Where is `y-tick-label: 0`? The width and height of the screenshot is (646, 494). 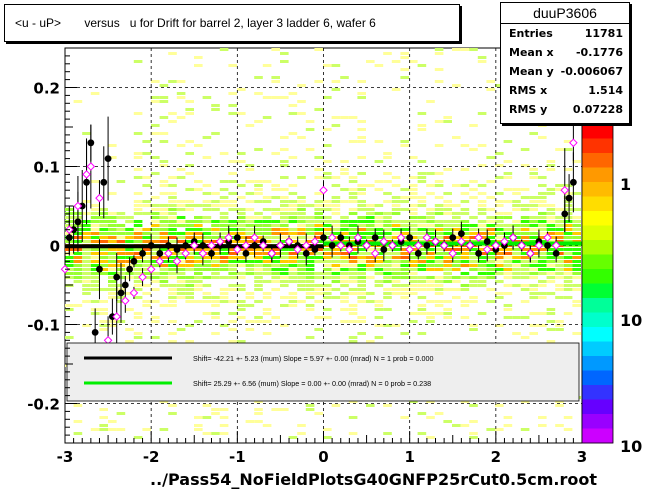 y-tick-label: 0 is located at coordinates (55, 247).